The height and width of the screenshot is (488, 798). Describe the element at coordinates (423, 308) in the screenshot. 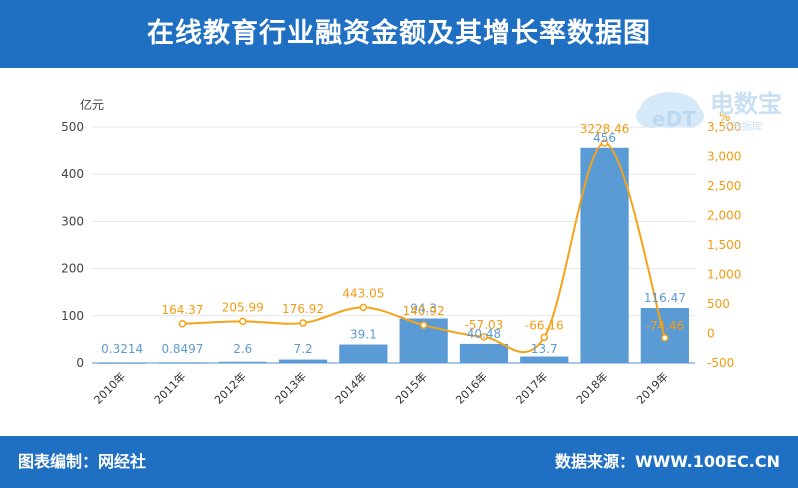

I see `bar-data-label: 94.3` at that location.